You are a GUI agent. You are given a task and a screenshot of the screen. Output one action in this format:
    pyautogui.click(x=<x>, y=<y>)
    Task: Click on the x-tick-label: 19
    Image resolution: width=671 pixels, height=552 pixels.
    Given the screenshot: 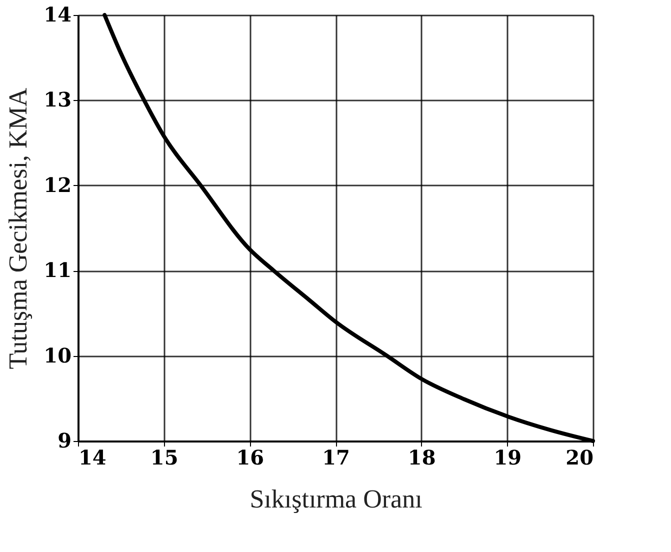 What is the action you would take?
    pyautogui.click(x=508, y=458)
    